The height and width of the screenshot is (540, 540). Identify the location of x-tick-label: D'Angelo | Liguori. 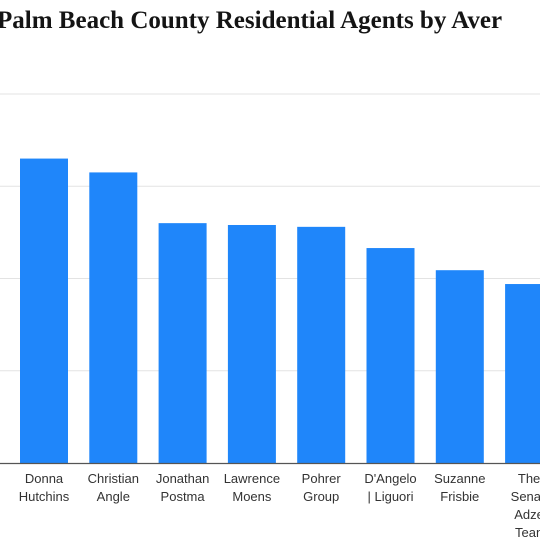
(390, 487).